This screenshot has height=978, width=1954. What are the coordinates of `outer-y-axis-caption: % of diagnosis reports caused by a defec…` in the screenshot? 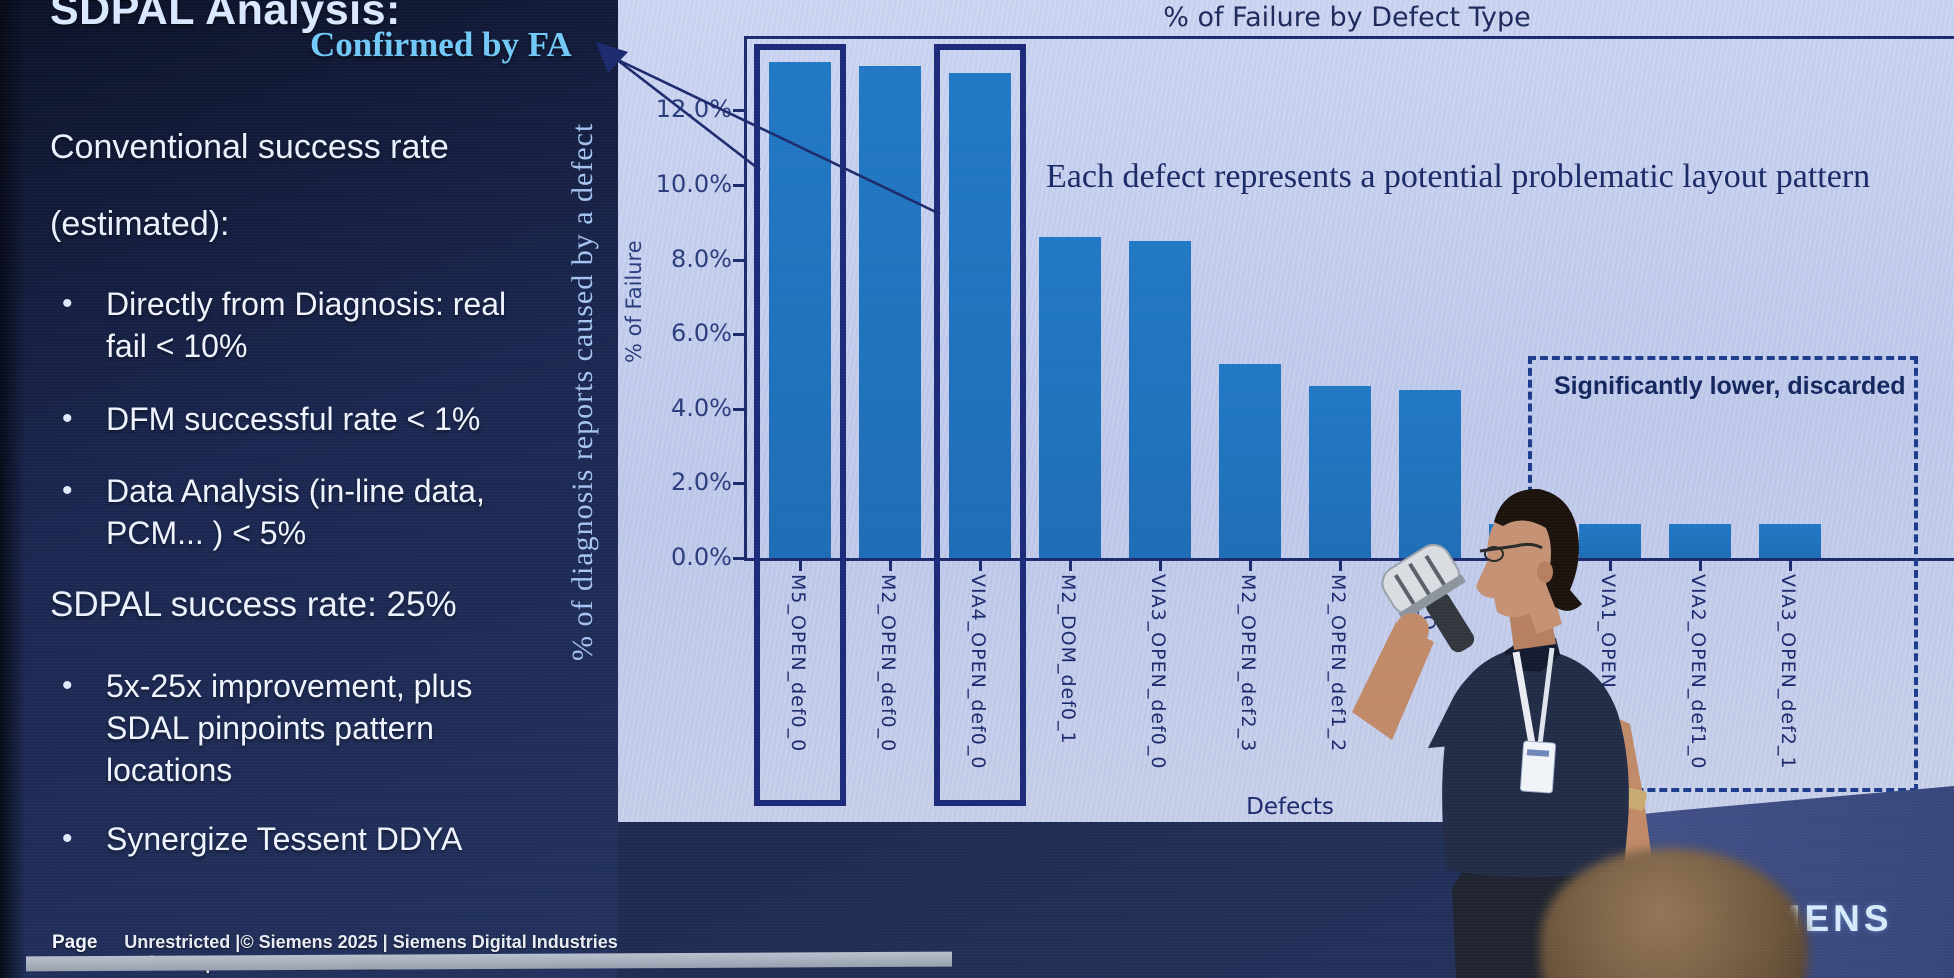 It's located at (582, 392).